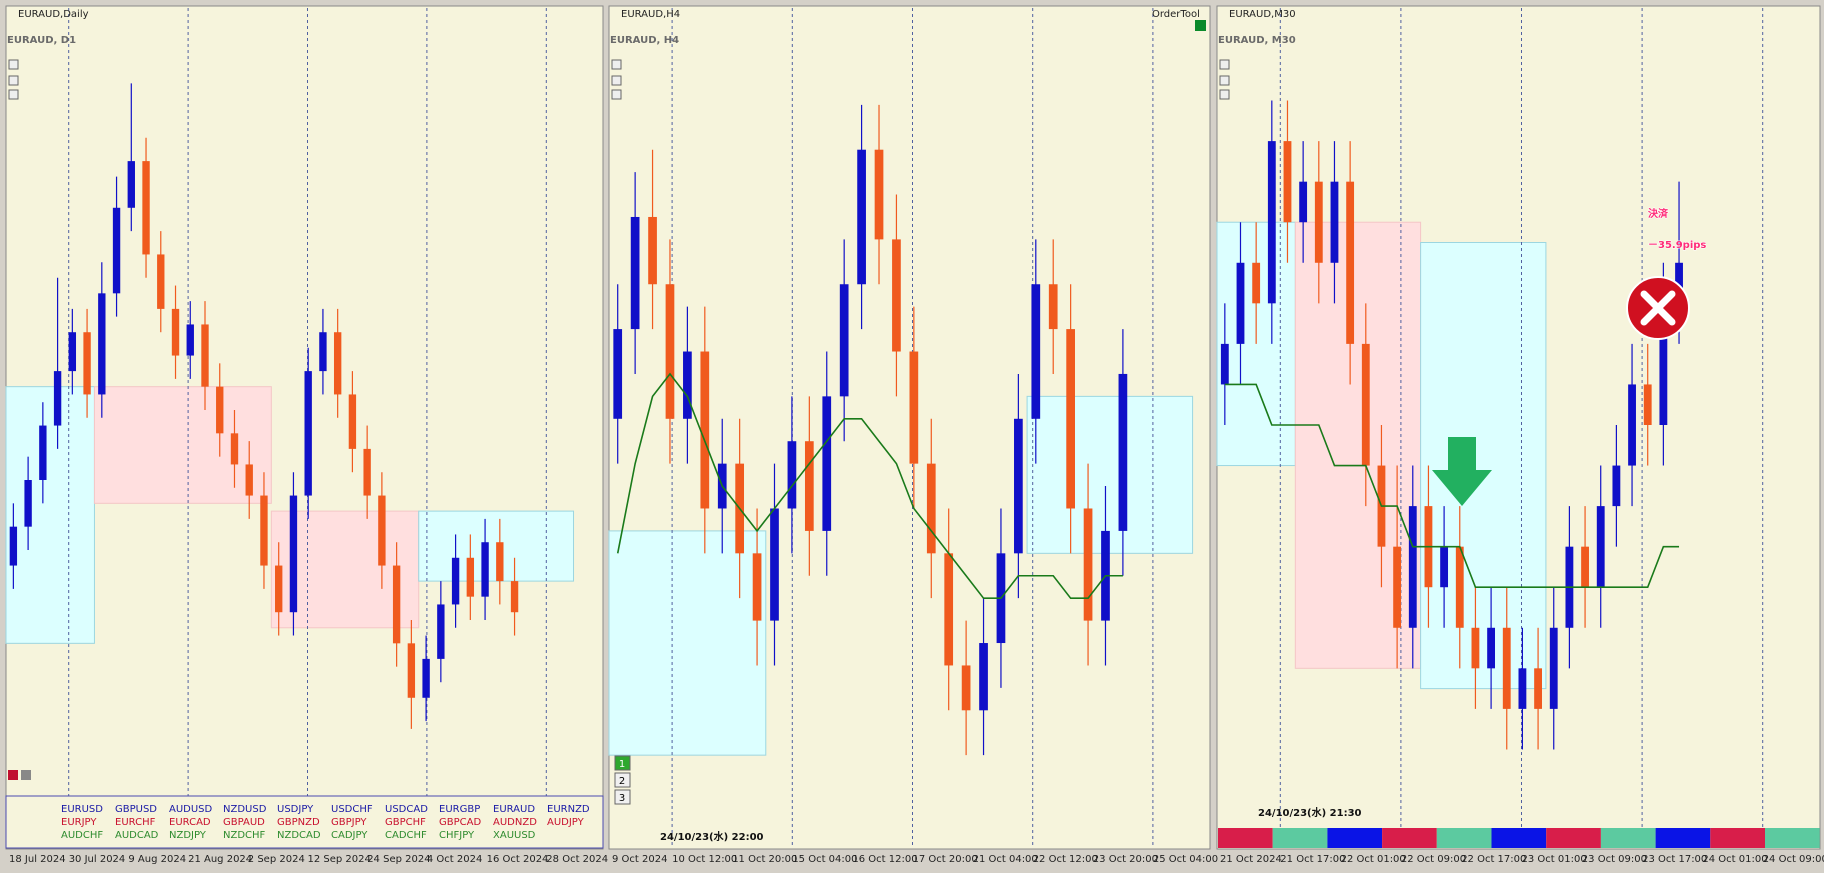  I want to click on symbol-button: EURGBP, so click(459, 809).